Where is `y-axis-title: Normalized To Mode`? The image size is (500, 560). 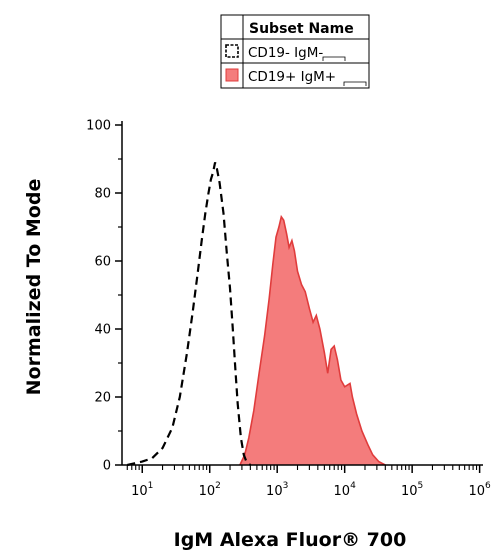 y-axis-title: Normalized To Mode is located at coordinates (34, 287).